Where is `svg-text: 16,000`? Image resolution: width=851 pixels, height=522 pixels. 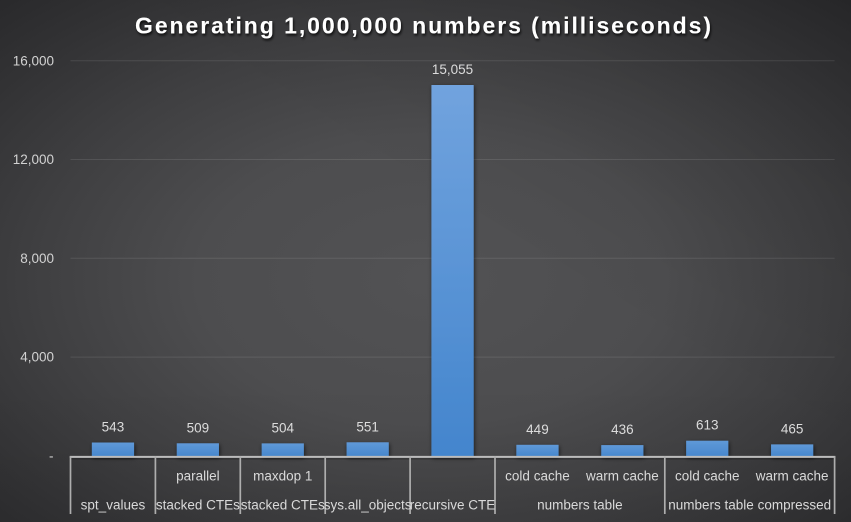 svg-text: 16,000 is located at coordinates (33, 60).